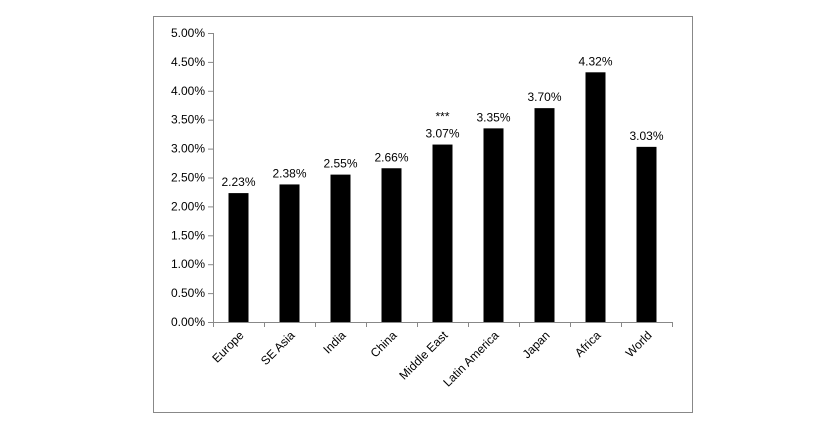  What do you see at coordinates (188, 62) in the screenshot?
I see `y-tick-label: 4.50%` at bounding box center [188, 62].